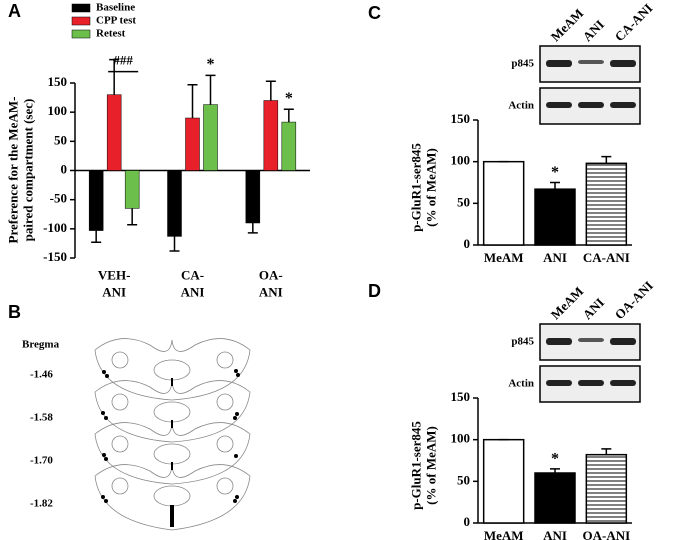  I want to click on x-tick-label: VEH-ANI, so click(114, 283).